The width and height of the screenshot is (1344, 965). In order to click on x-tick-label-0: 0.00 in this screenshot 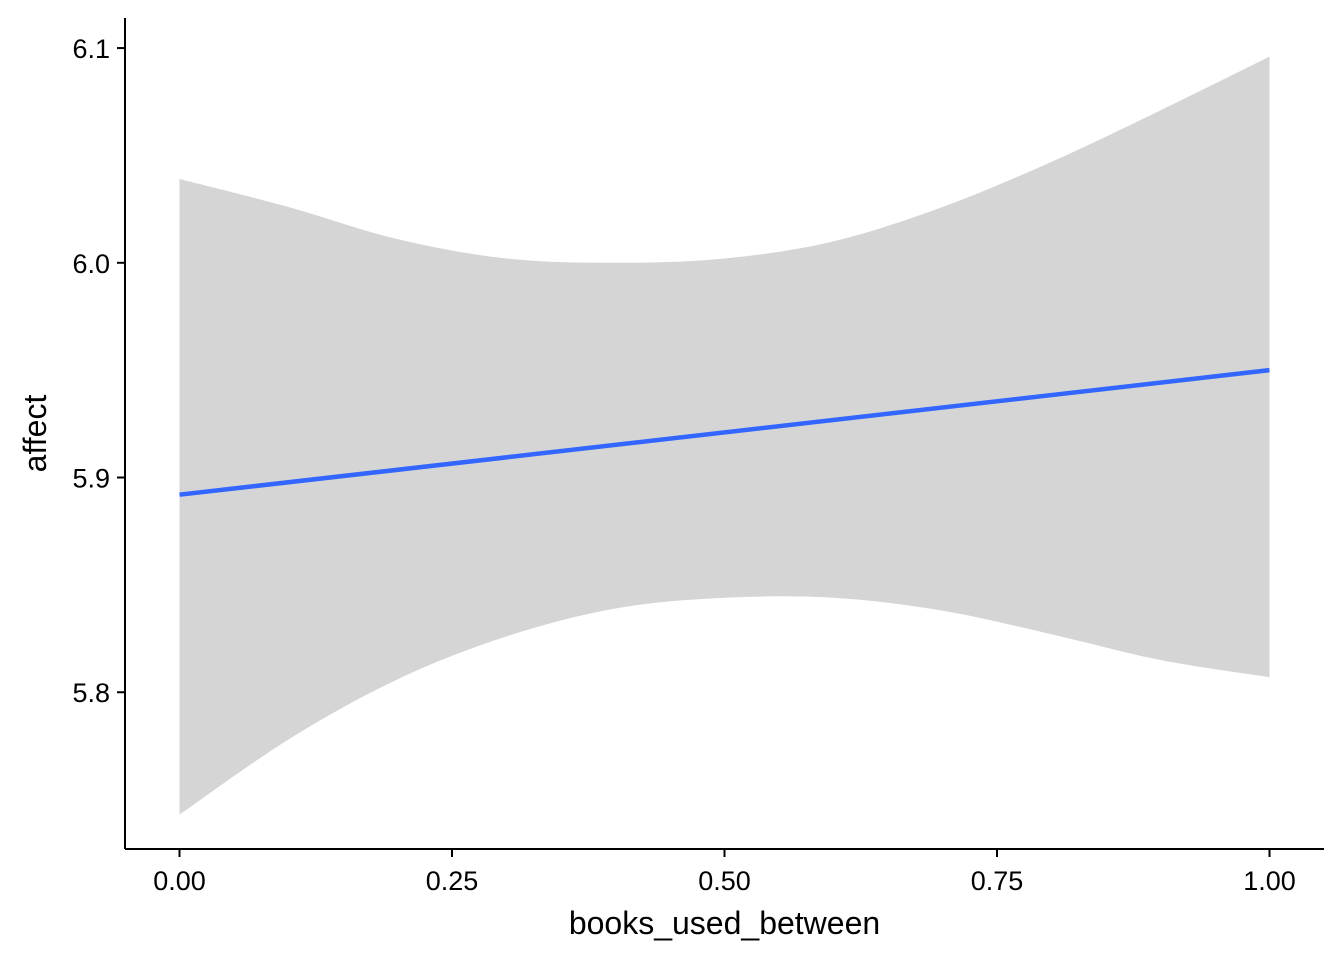, I will do `click(179, 881)`.